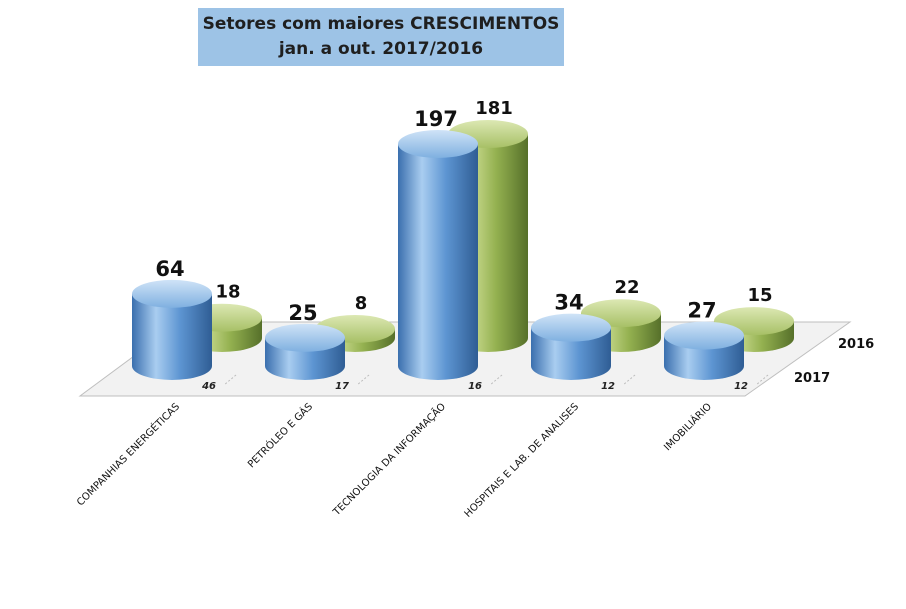 This screenshot has width=906, height=609. What do you see at coordinates (687, 426) in the screenshot?
I see `category-label: IMOBILIÁRIO` at bounding box center [687, 426].